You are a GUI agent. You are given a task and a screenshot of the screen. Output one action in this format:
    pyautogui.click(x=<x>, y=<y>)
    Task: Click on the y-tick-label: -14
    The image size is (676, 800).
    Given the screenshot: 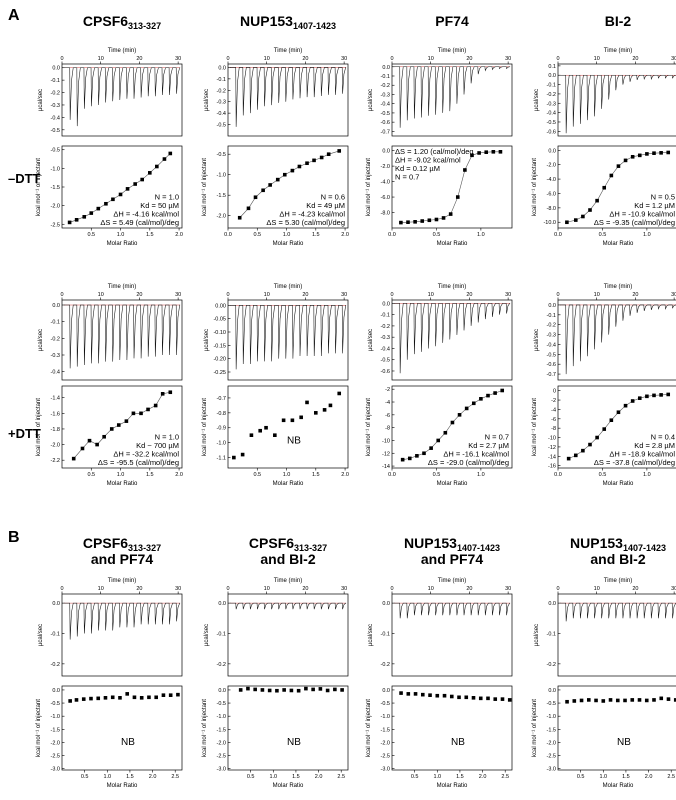 What is the action you would take?
    pyautogui.click(x=552, y=457)
    